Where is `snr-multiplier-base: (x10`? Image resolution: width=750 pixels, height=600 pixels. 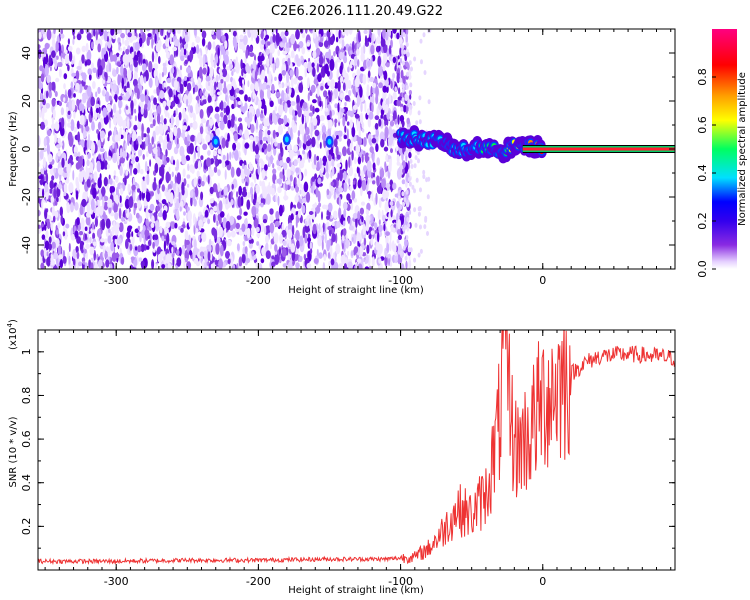 snr-multiplier-base: (x10 is located at coordinates (13, 338).